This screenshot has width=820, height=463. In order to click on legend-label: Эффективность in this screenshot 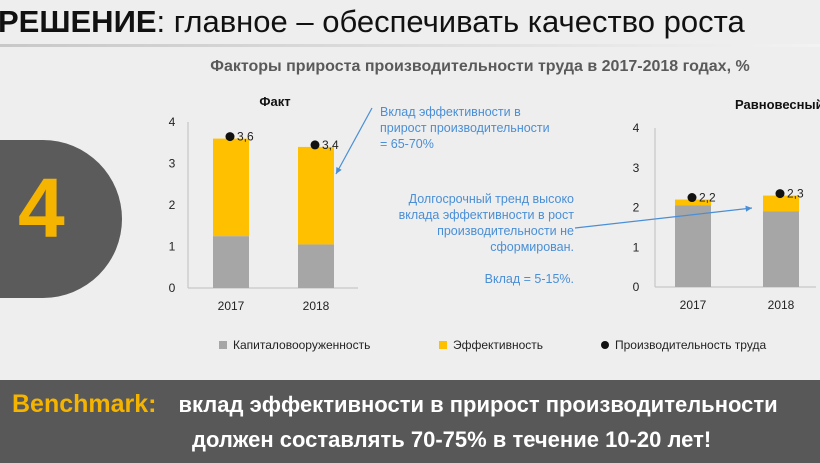, I will do `click(498, 345)`.